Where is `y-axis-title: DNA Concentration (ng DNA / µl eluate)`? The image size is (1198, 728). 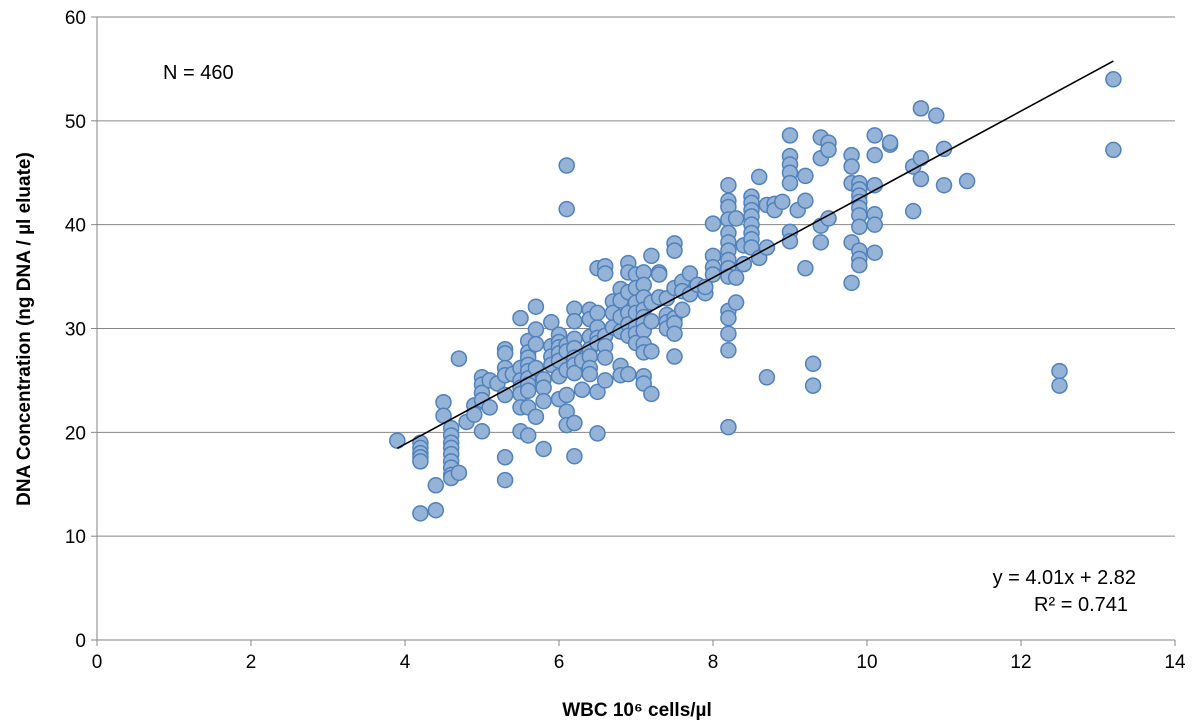
y-axis-title: DNA Concentration (ng DNA / µl eluate) is located at coordinates (24, 329).